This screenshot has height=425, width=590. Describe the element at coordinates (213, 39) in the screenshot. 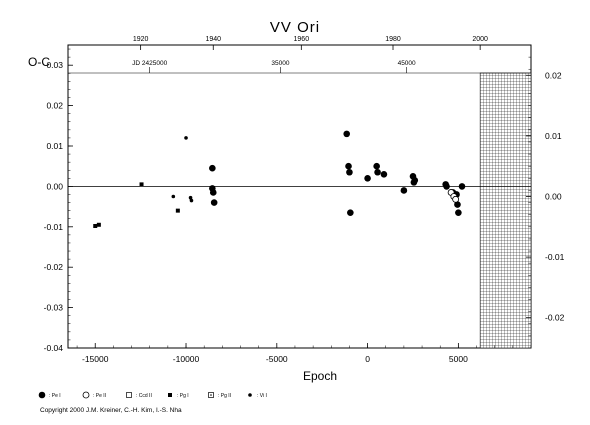

I see `top-year-label: 1940` at that location.